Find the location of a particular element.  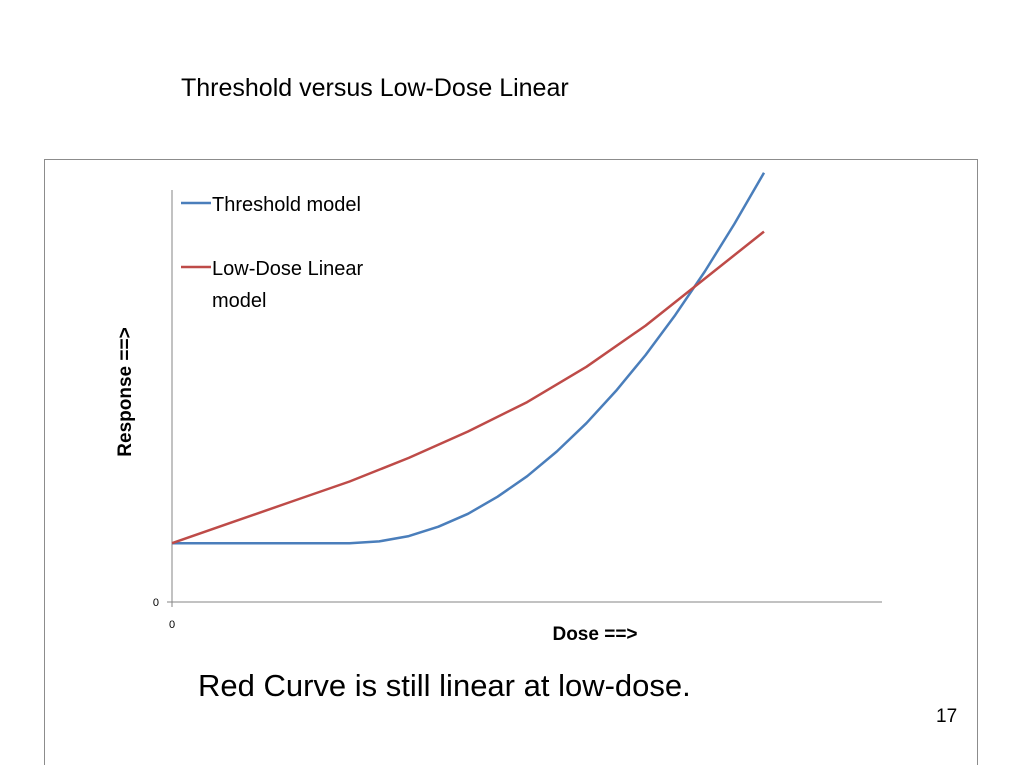

y-axis-label: Response ==> is located at coordinates (125, 391).